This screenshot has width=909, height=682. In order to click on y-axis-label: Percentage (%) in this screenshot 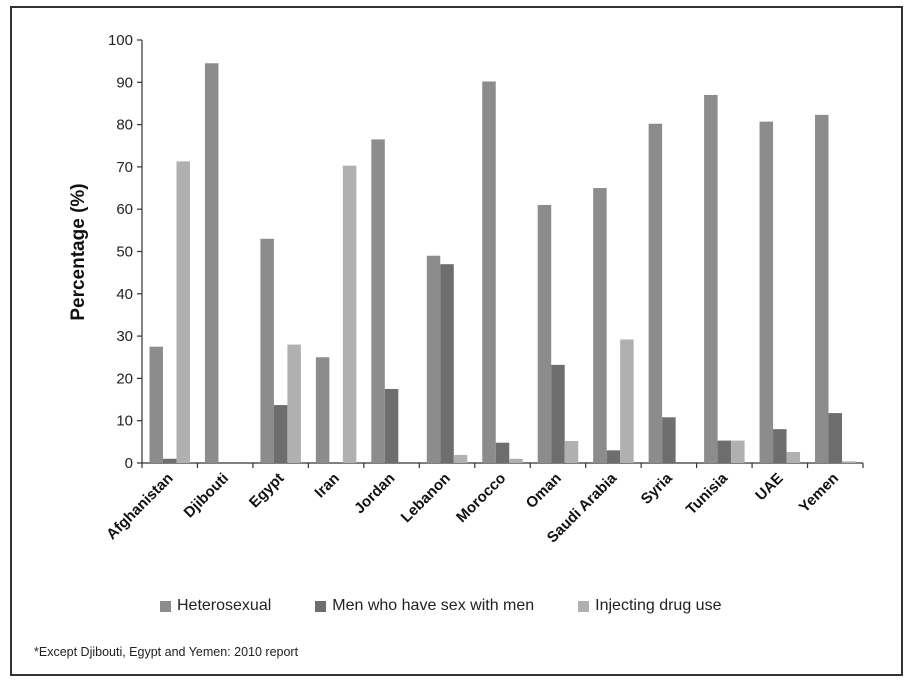, I will do `click(78, 251)`.